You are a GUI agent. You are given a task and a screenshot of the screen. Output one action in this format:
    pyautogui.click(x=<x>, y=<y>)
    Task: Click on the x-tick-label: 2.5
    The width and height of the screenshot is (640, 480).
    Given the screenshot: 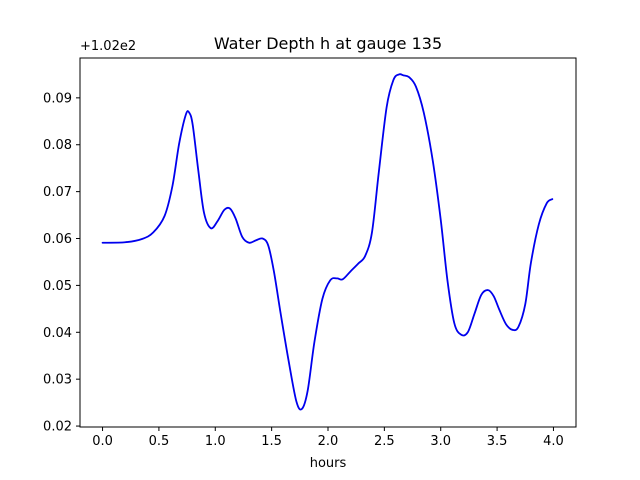 What is the action you would take?
    pyautogui.click(x=384, y=441)
    